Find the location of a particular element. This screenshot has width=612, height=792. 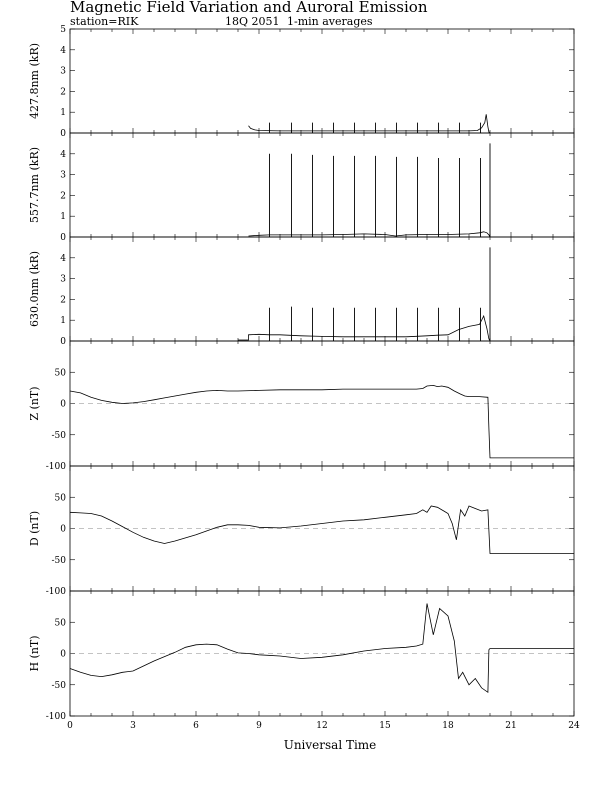

panel-1-series-line is located at coordinates (369, 124).